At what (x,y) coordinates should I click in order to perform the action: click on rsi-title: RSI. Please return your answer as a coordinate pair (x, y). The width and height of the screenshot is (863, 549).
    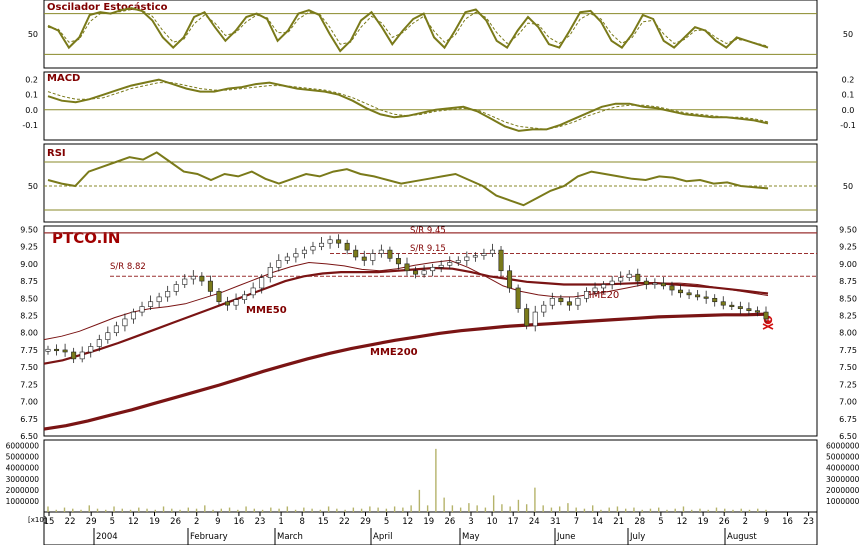
    Looking at the image, I should click on (56, 153).